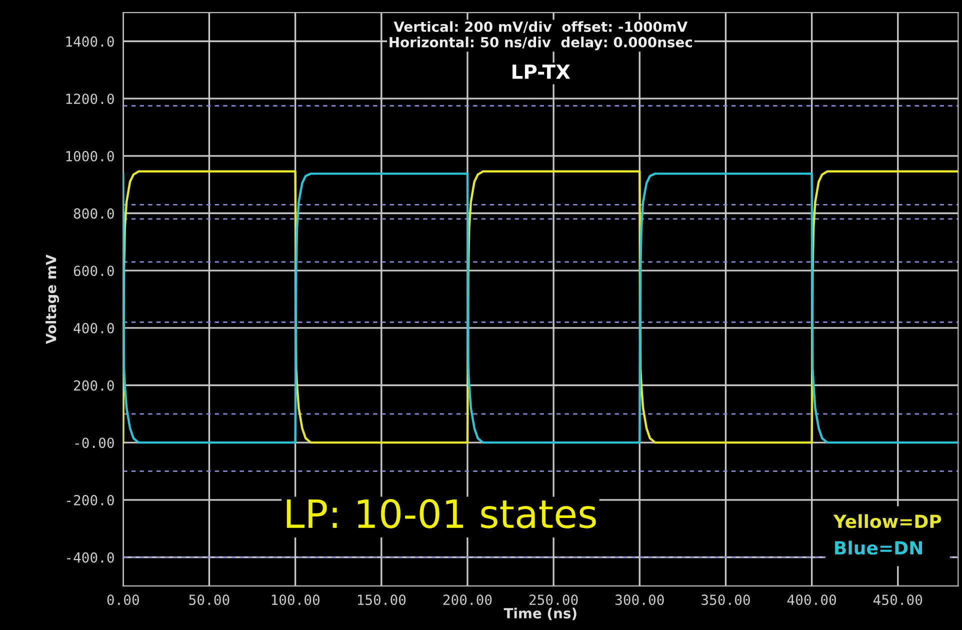 Image resolution: width=962 pixels, height=630 pixels. I want to click on annotation: Horizontal: 50 ns/div delay: 0.000nsec, so click(541, 43).